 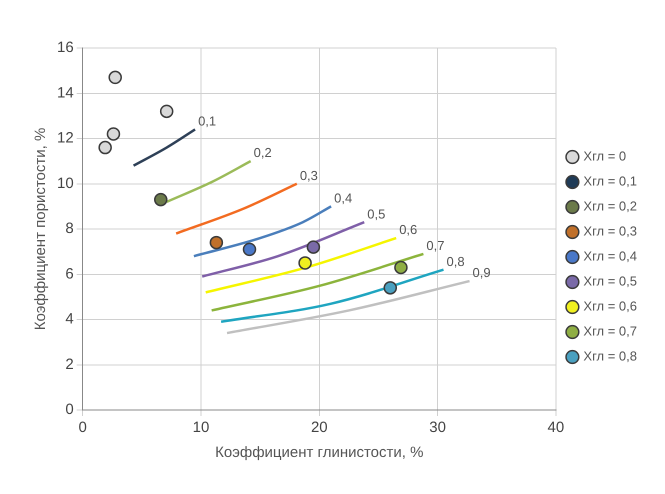 I want to click on x-axis-title: Коэффициент глинистости, %, so click(x=319, y=453).